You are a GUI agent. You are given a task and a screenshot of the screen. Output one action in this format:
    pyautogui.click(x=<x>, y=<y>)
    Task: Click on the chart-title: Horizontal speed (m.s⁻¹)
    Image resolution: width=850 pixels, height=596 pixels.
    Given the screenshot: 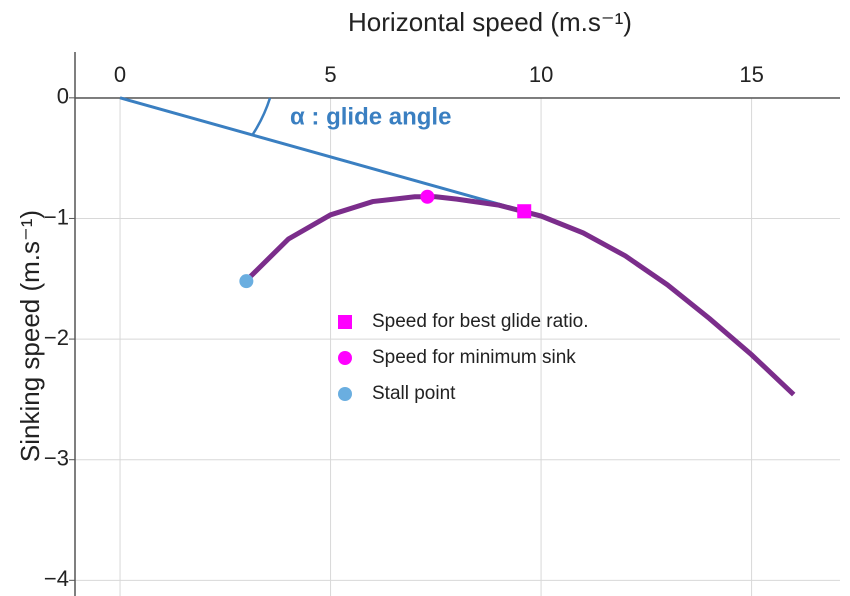 What is the action you would take?
    pyautogui.click(x=490, y=22)
    